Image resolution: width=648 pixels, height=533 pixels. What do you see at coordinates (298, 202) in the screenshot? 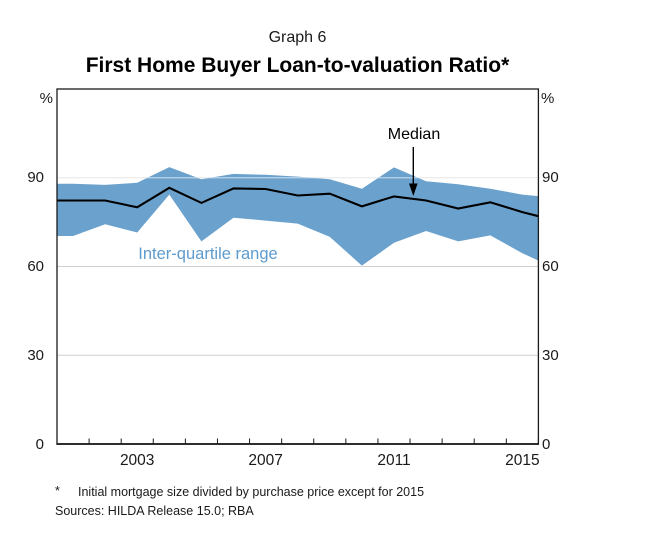
I see `median-line` at bounding box center [298, 202].